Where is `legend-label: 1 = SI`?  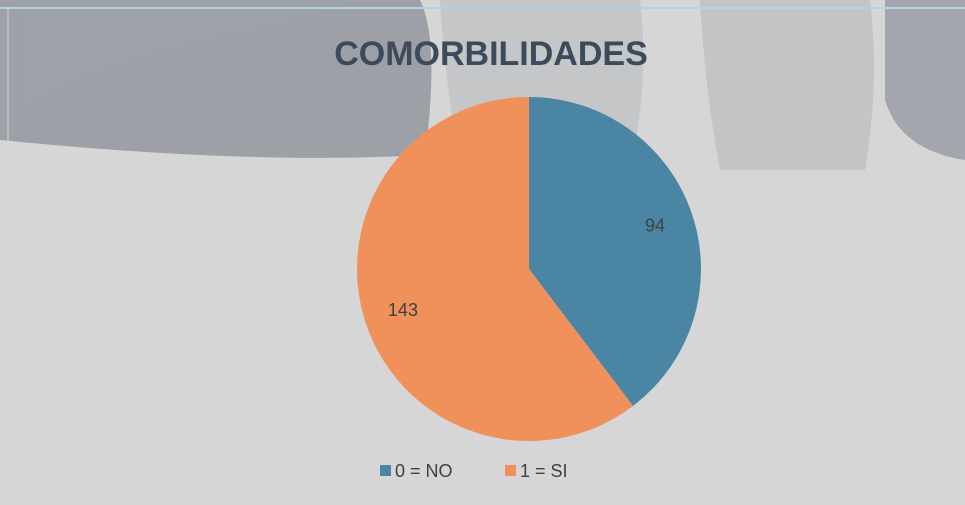 legend-label: 1 = SI is located at coordinates (544, 471).